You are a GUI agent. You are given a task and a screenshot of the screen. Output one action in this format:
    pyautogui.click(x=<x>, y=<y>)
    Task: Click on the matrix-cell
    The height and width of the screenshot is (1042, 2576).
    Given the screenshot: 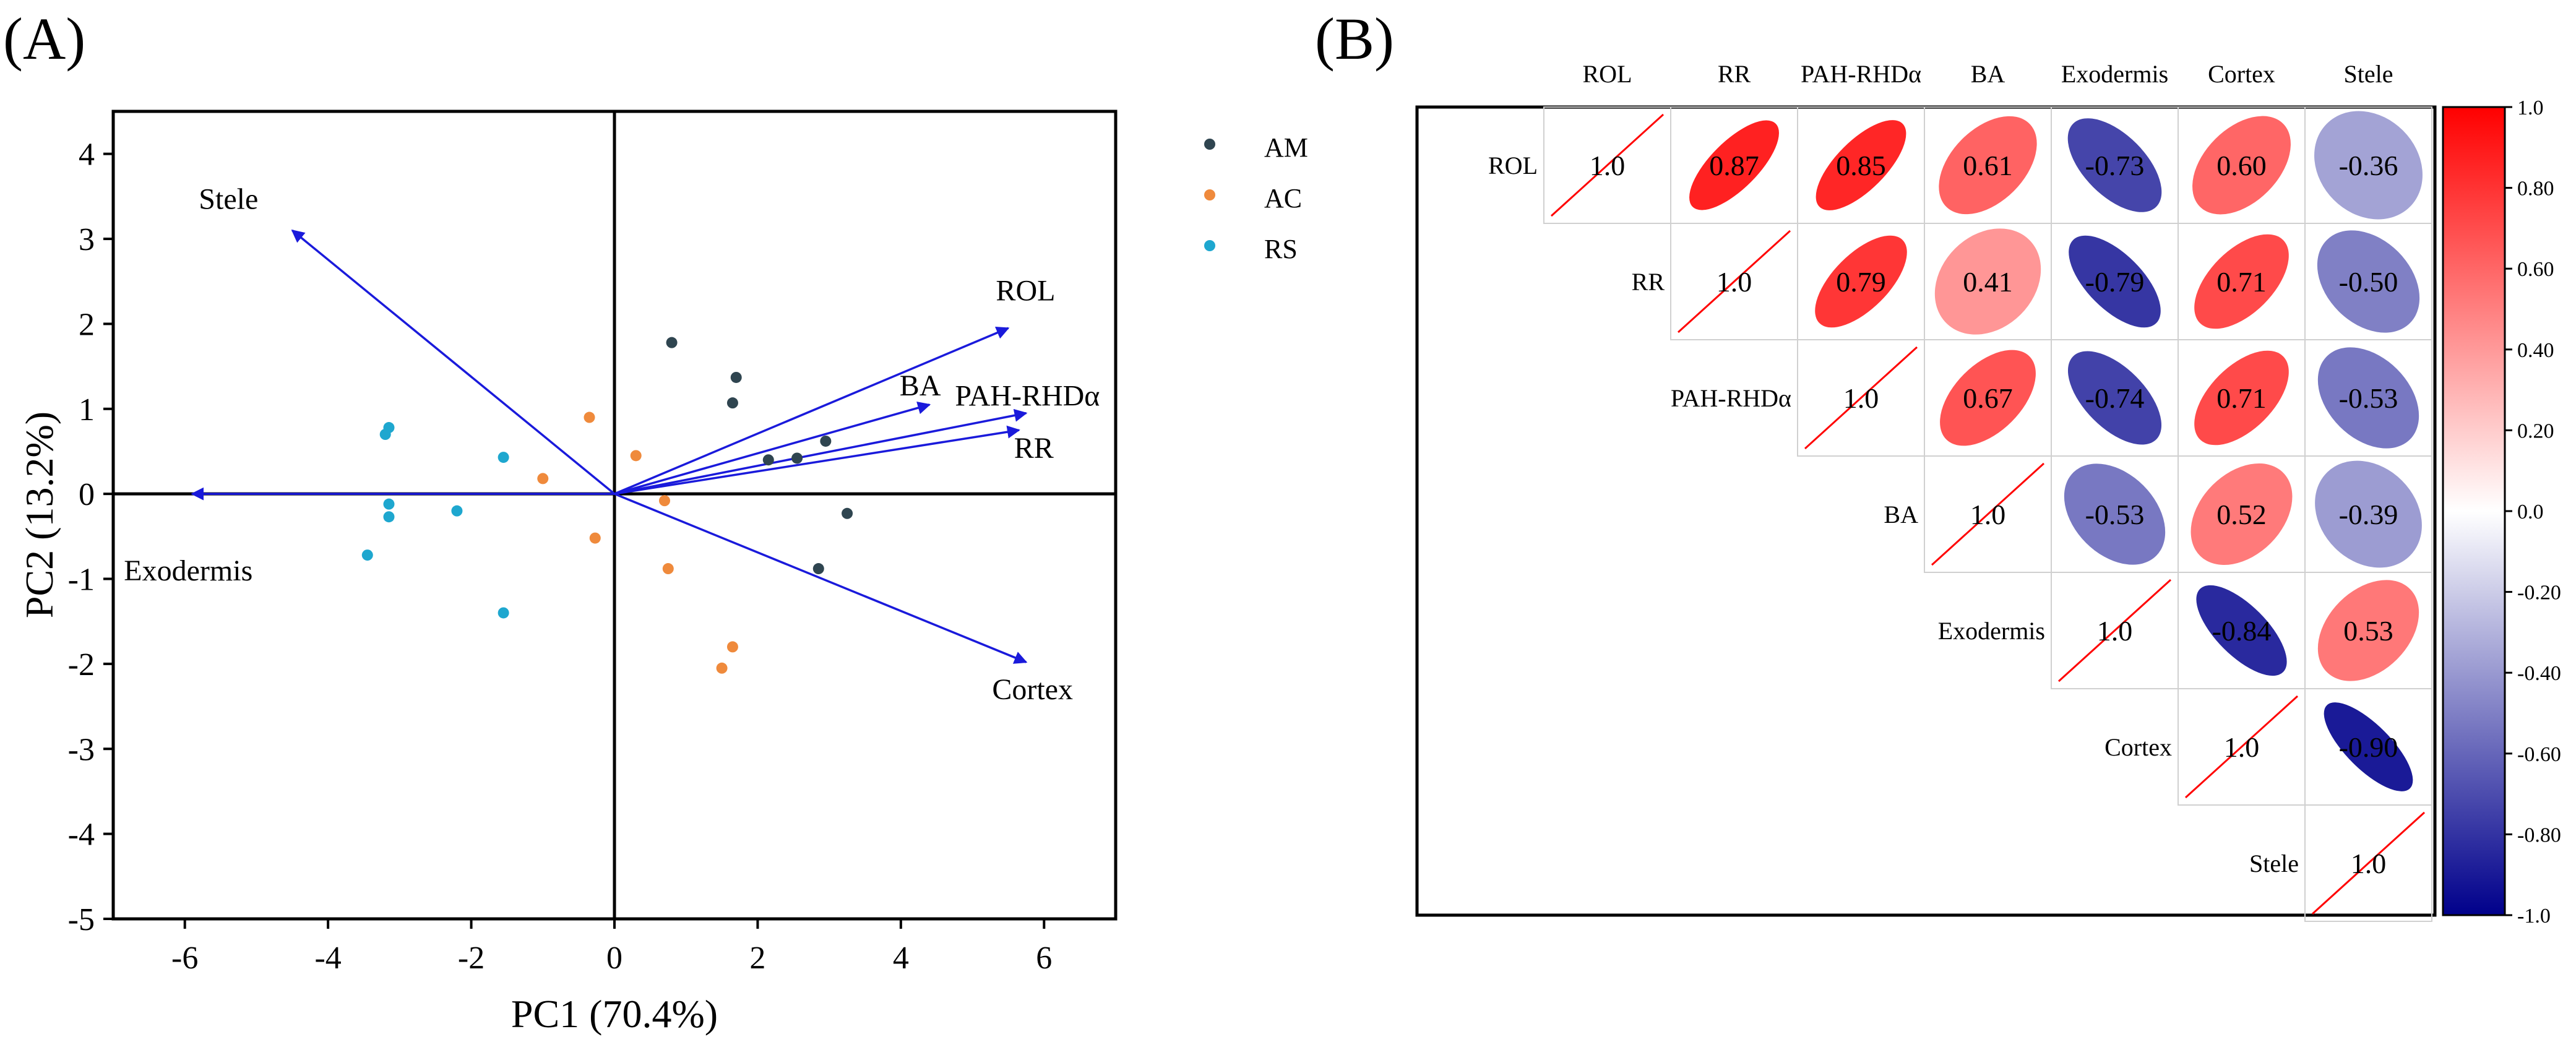 What is the action you would take?
    pyautogui.click(x=2368, y=863)
    